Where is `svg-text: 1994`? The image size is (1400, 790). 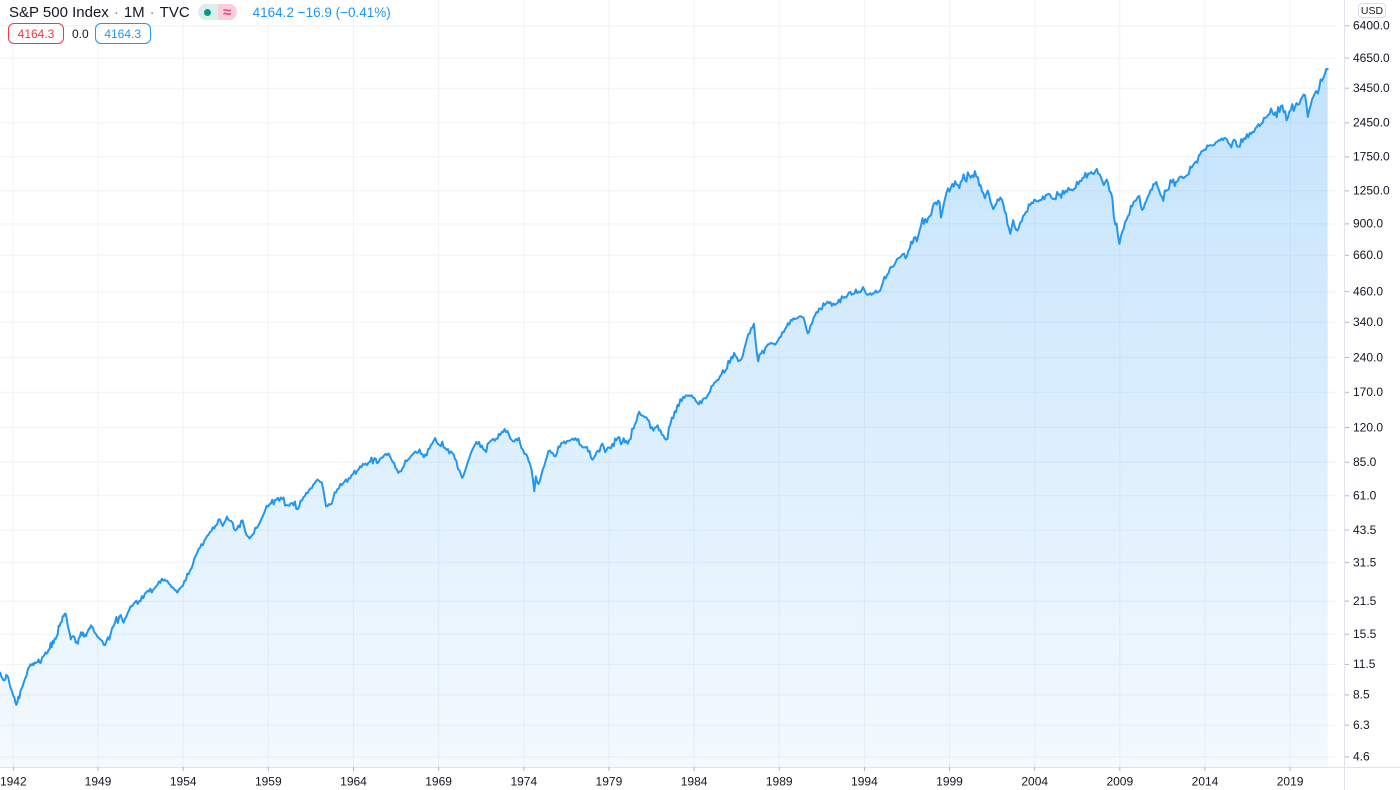 svg-text: 1994 is located at coordinates (864, 782).